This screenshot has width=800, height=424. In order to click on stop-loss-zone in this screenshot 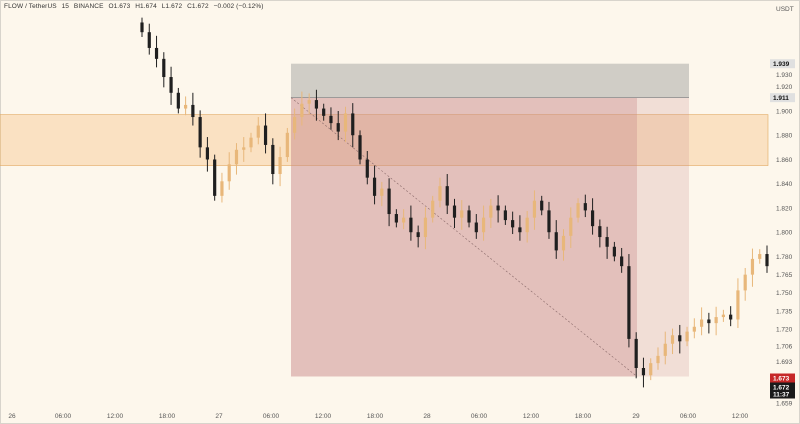, I will do `click(490, 80)`.